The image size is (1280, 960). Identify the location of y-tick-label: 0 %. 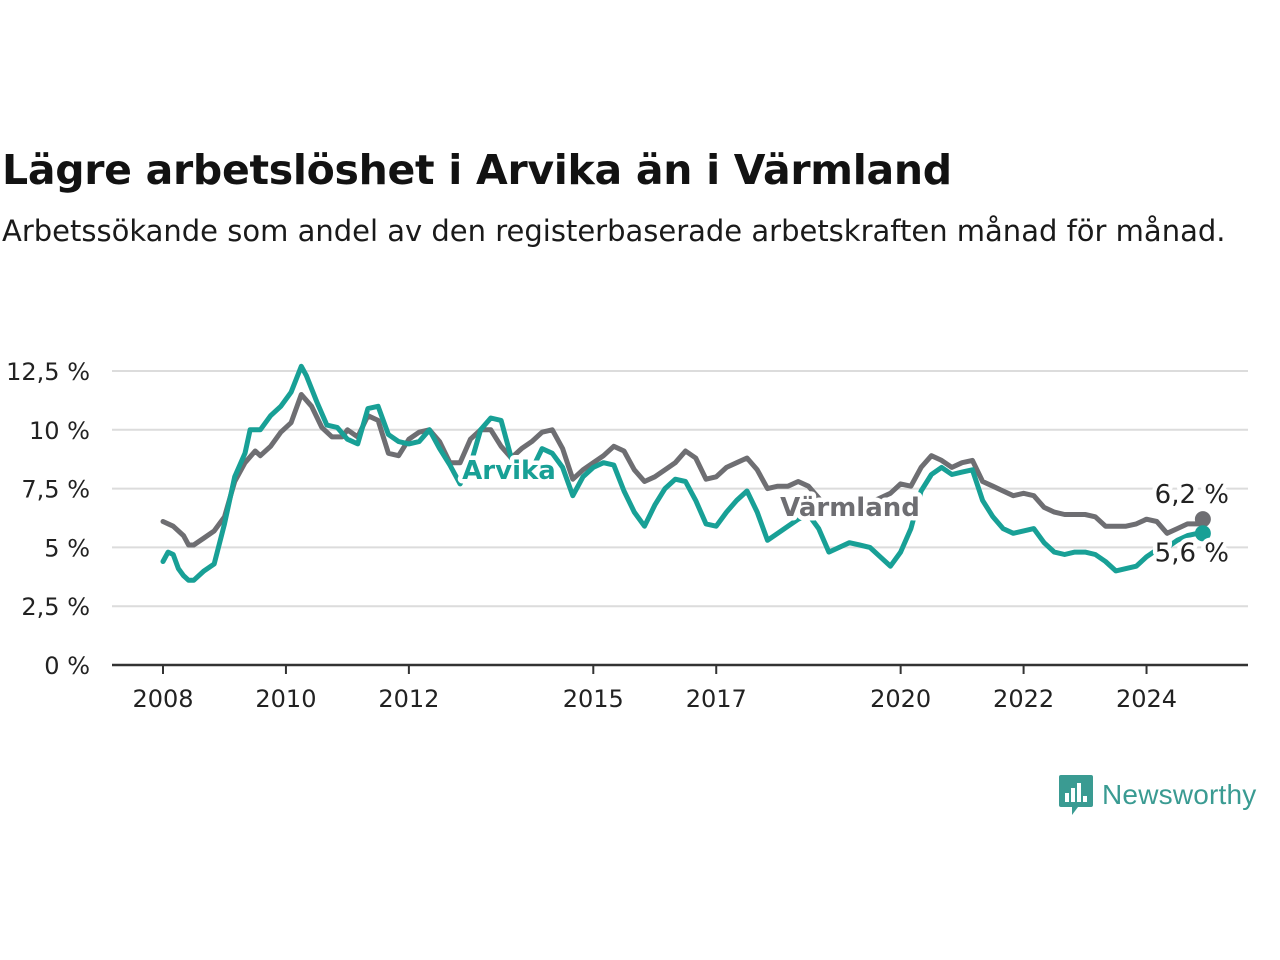
(67, 666).